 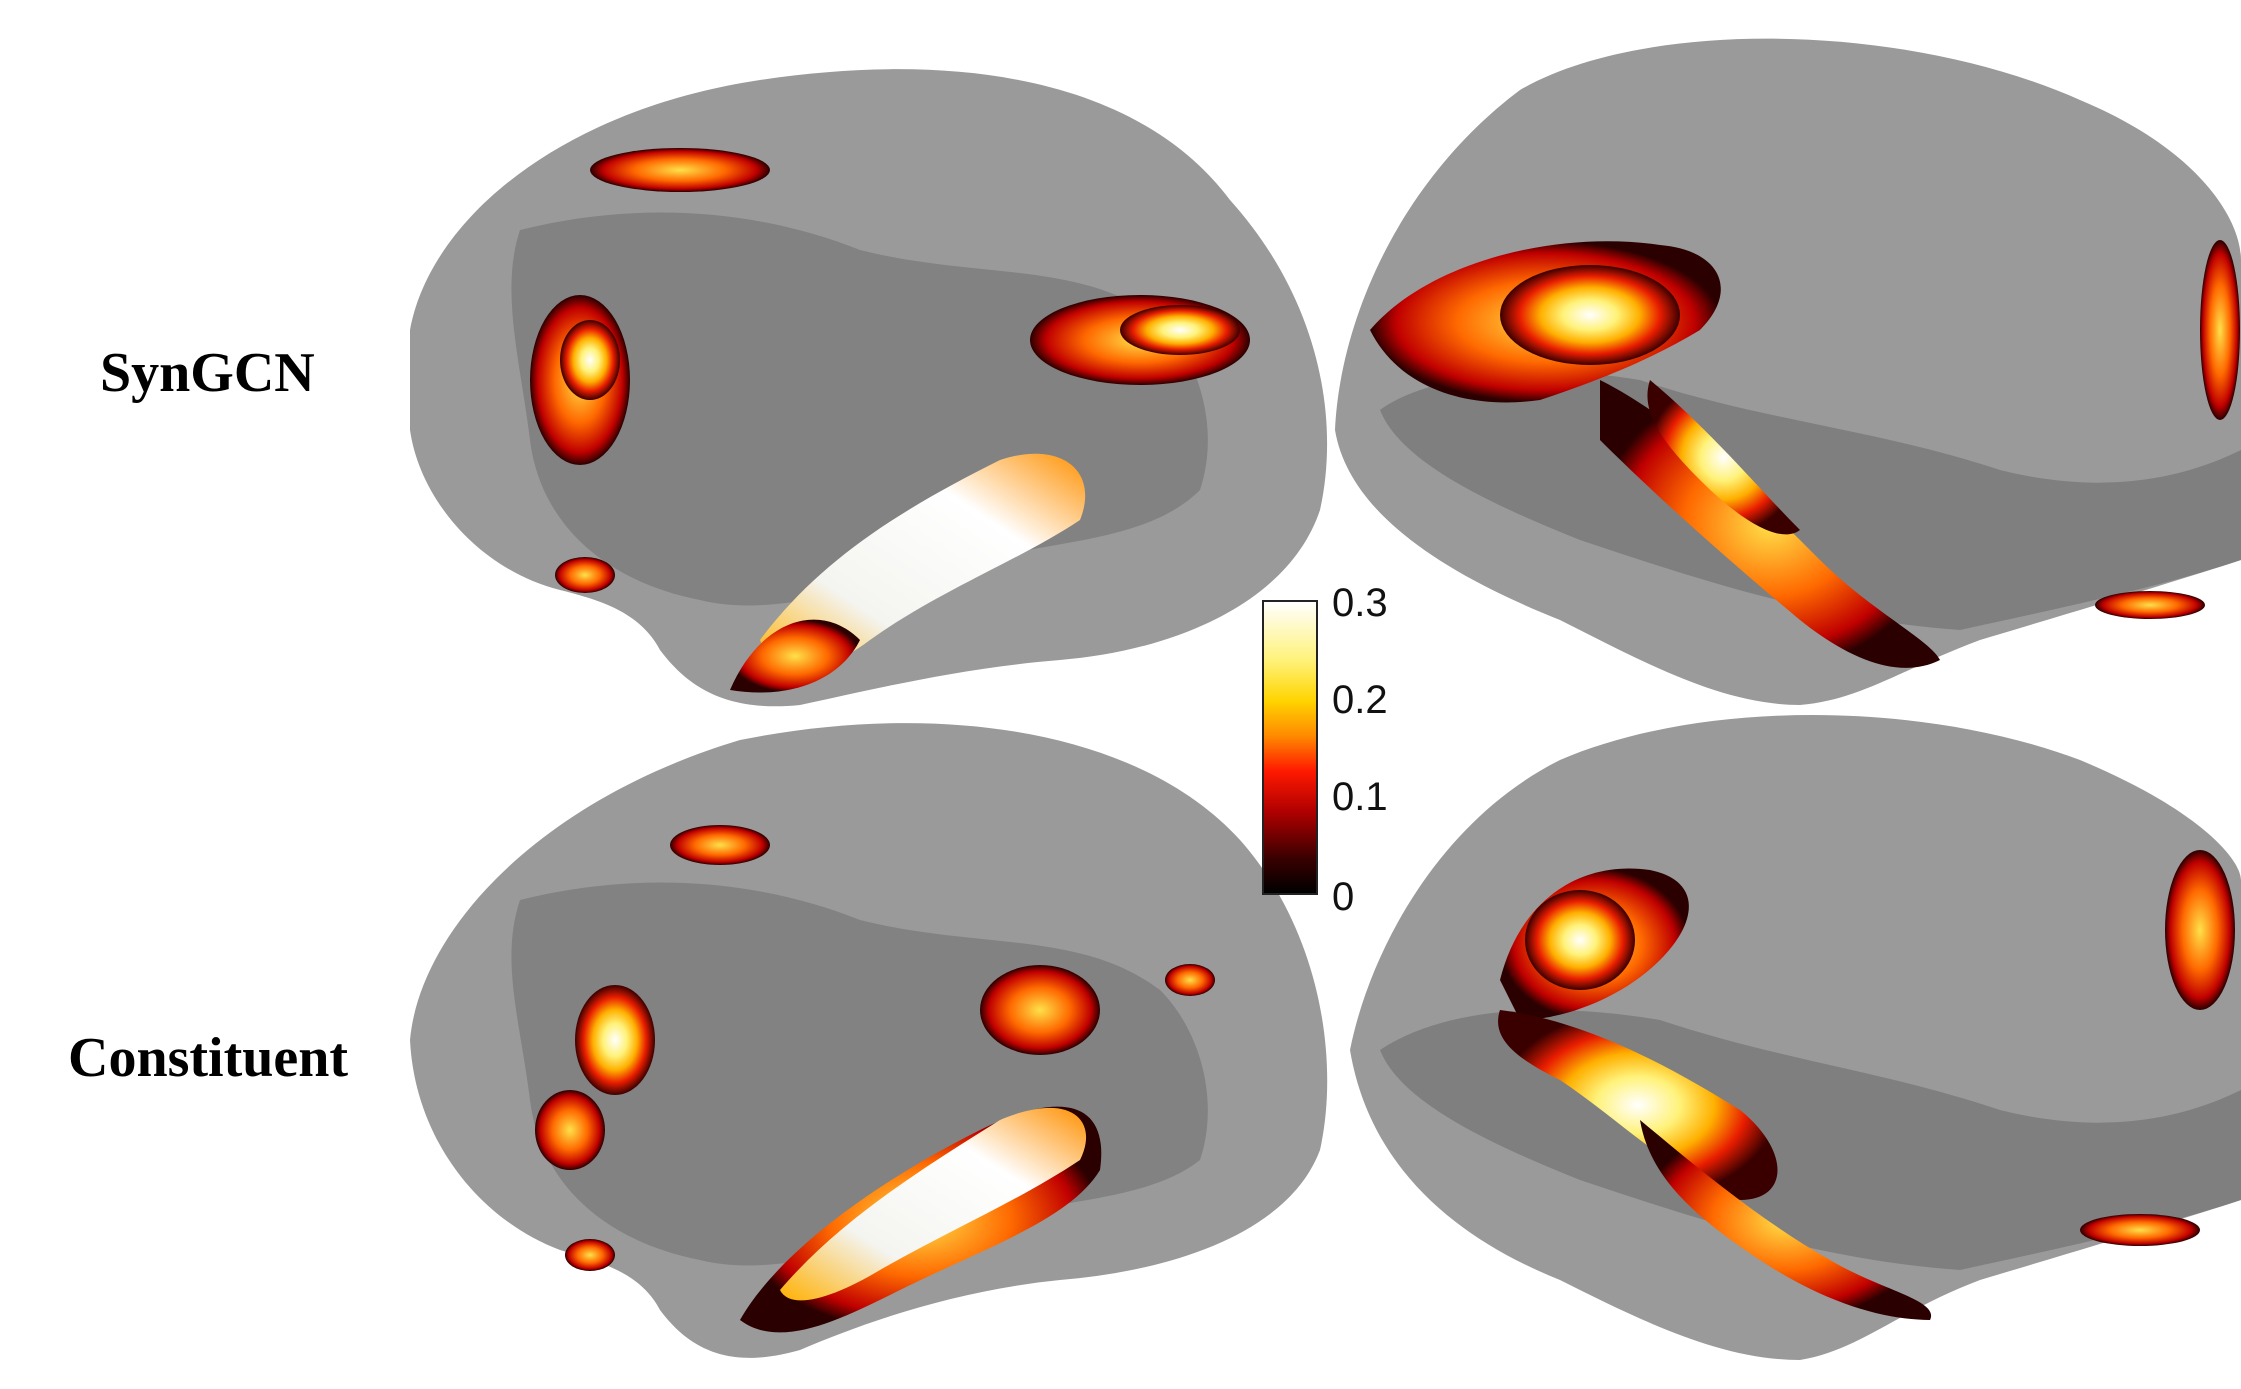 I want to click on colorbar-tick-0: 0, so click(x=1343, y=897).